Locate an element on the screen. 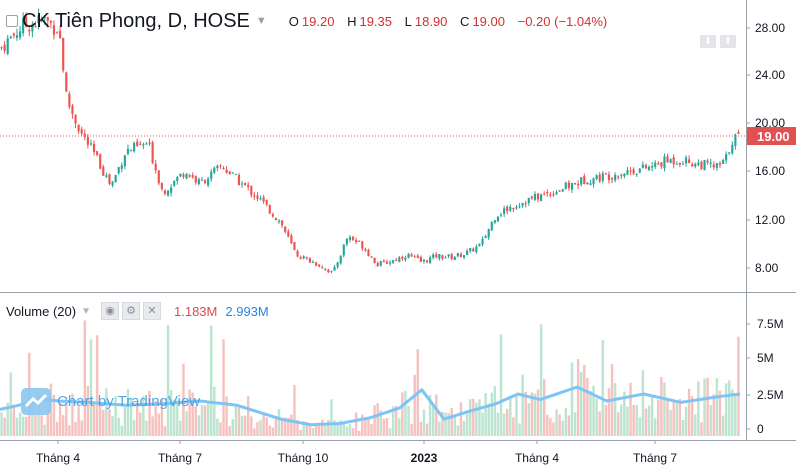 This screenshot has height=470, width=796. volume-tick: 0 is located at coordinates (760, 429).